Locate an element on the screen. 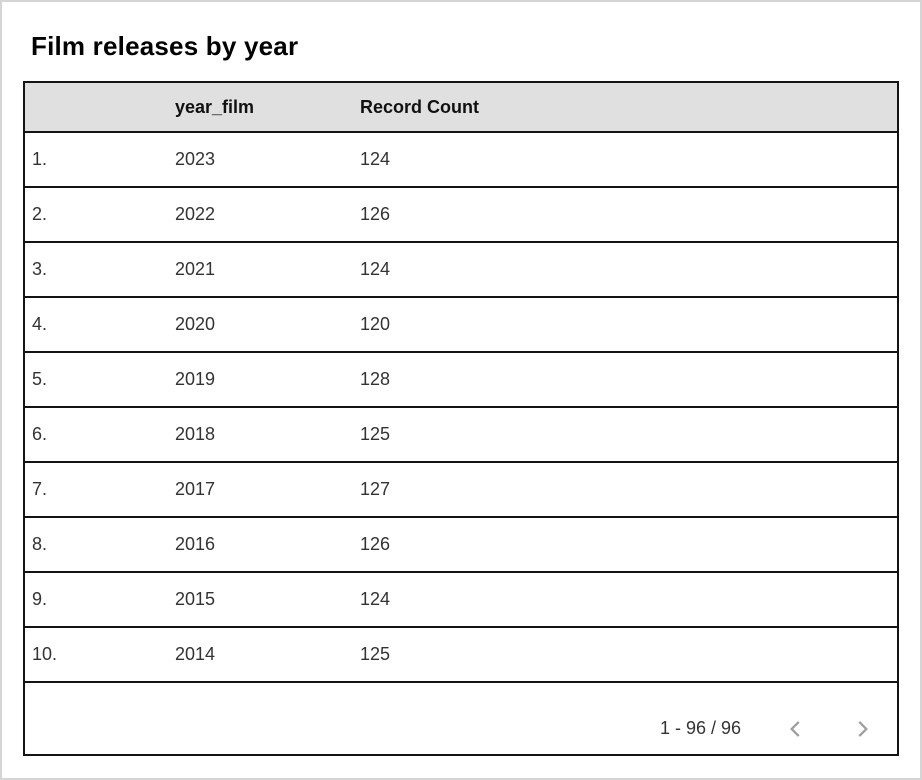 The width and height of the screenshot is (922, 780). next-page-button is located at coordinates (862, 729).